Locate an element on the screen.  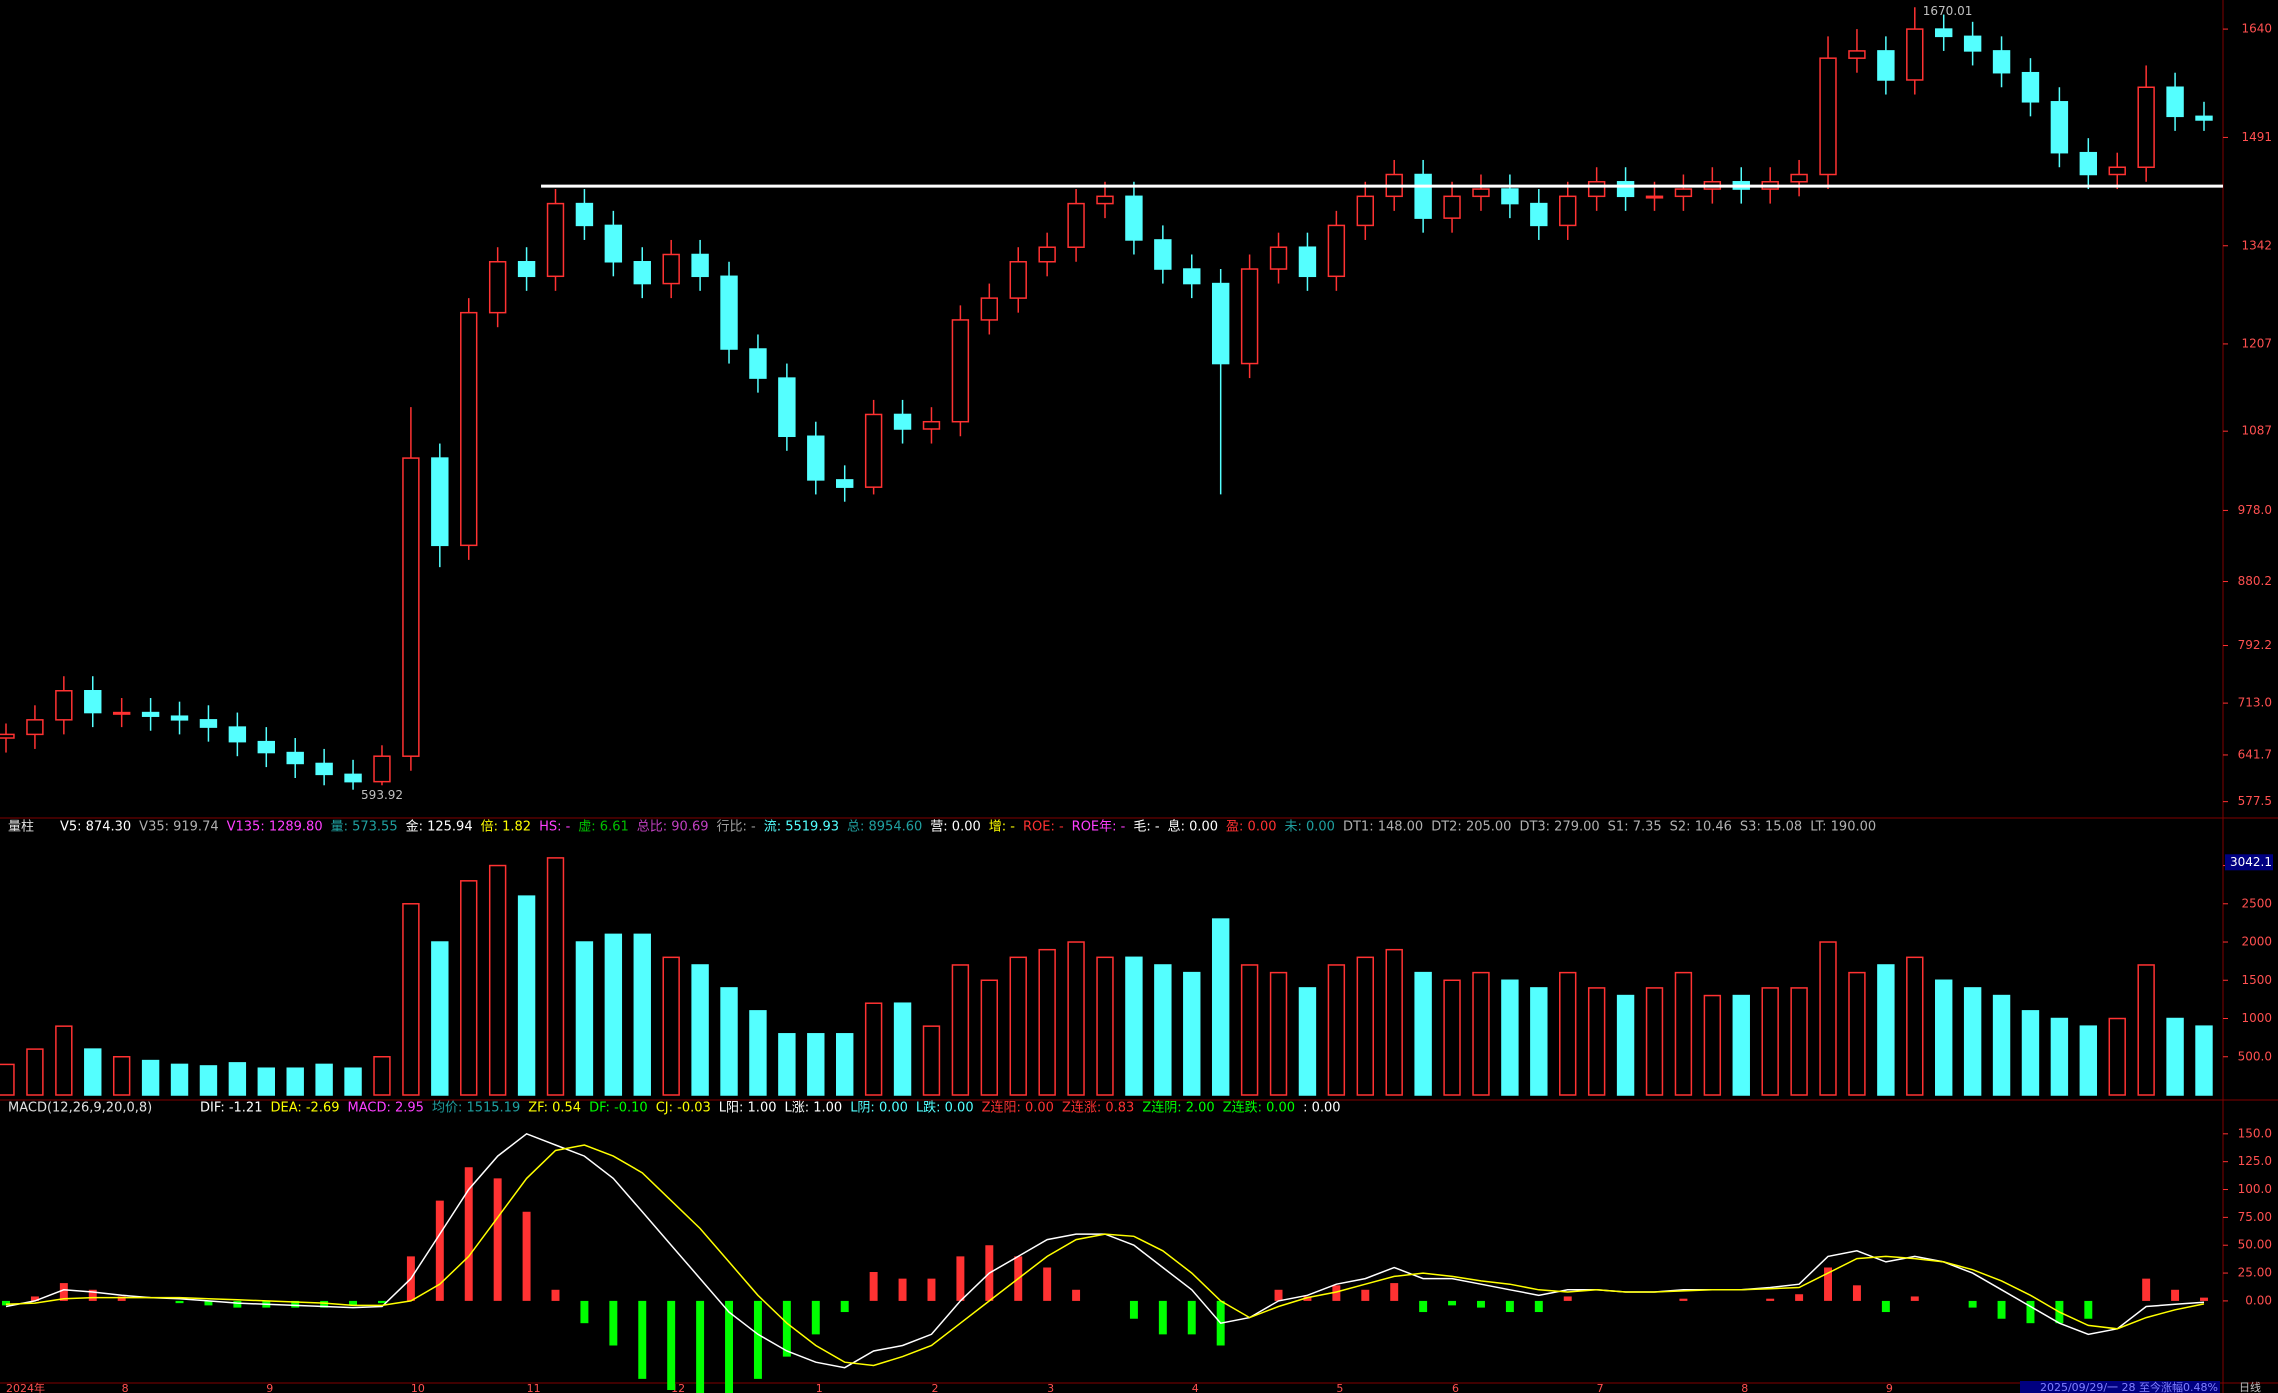
header-item: DEA: -2.69 is located at coordinates (304, 1108).